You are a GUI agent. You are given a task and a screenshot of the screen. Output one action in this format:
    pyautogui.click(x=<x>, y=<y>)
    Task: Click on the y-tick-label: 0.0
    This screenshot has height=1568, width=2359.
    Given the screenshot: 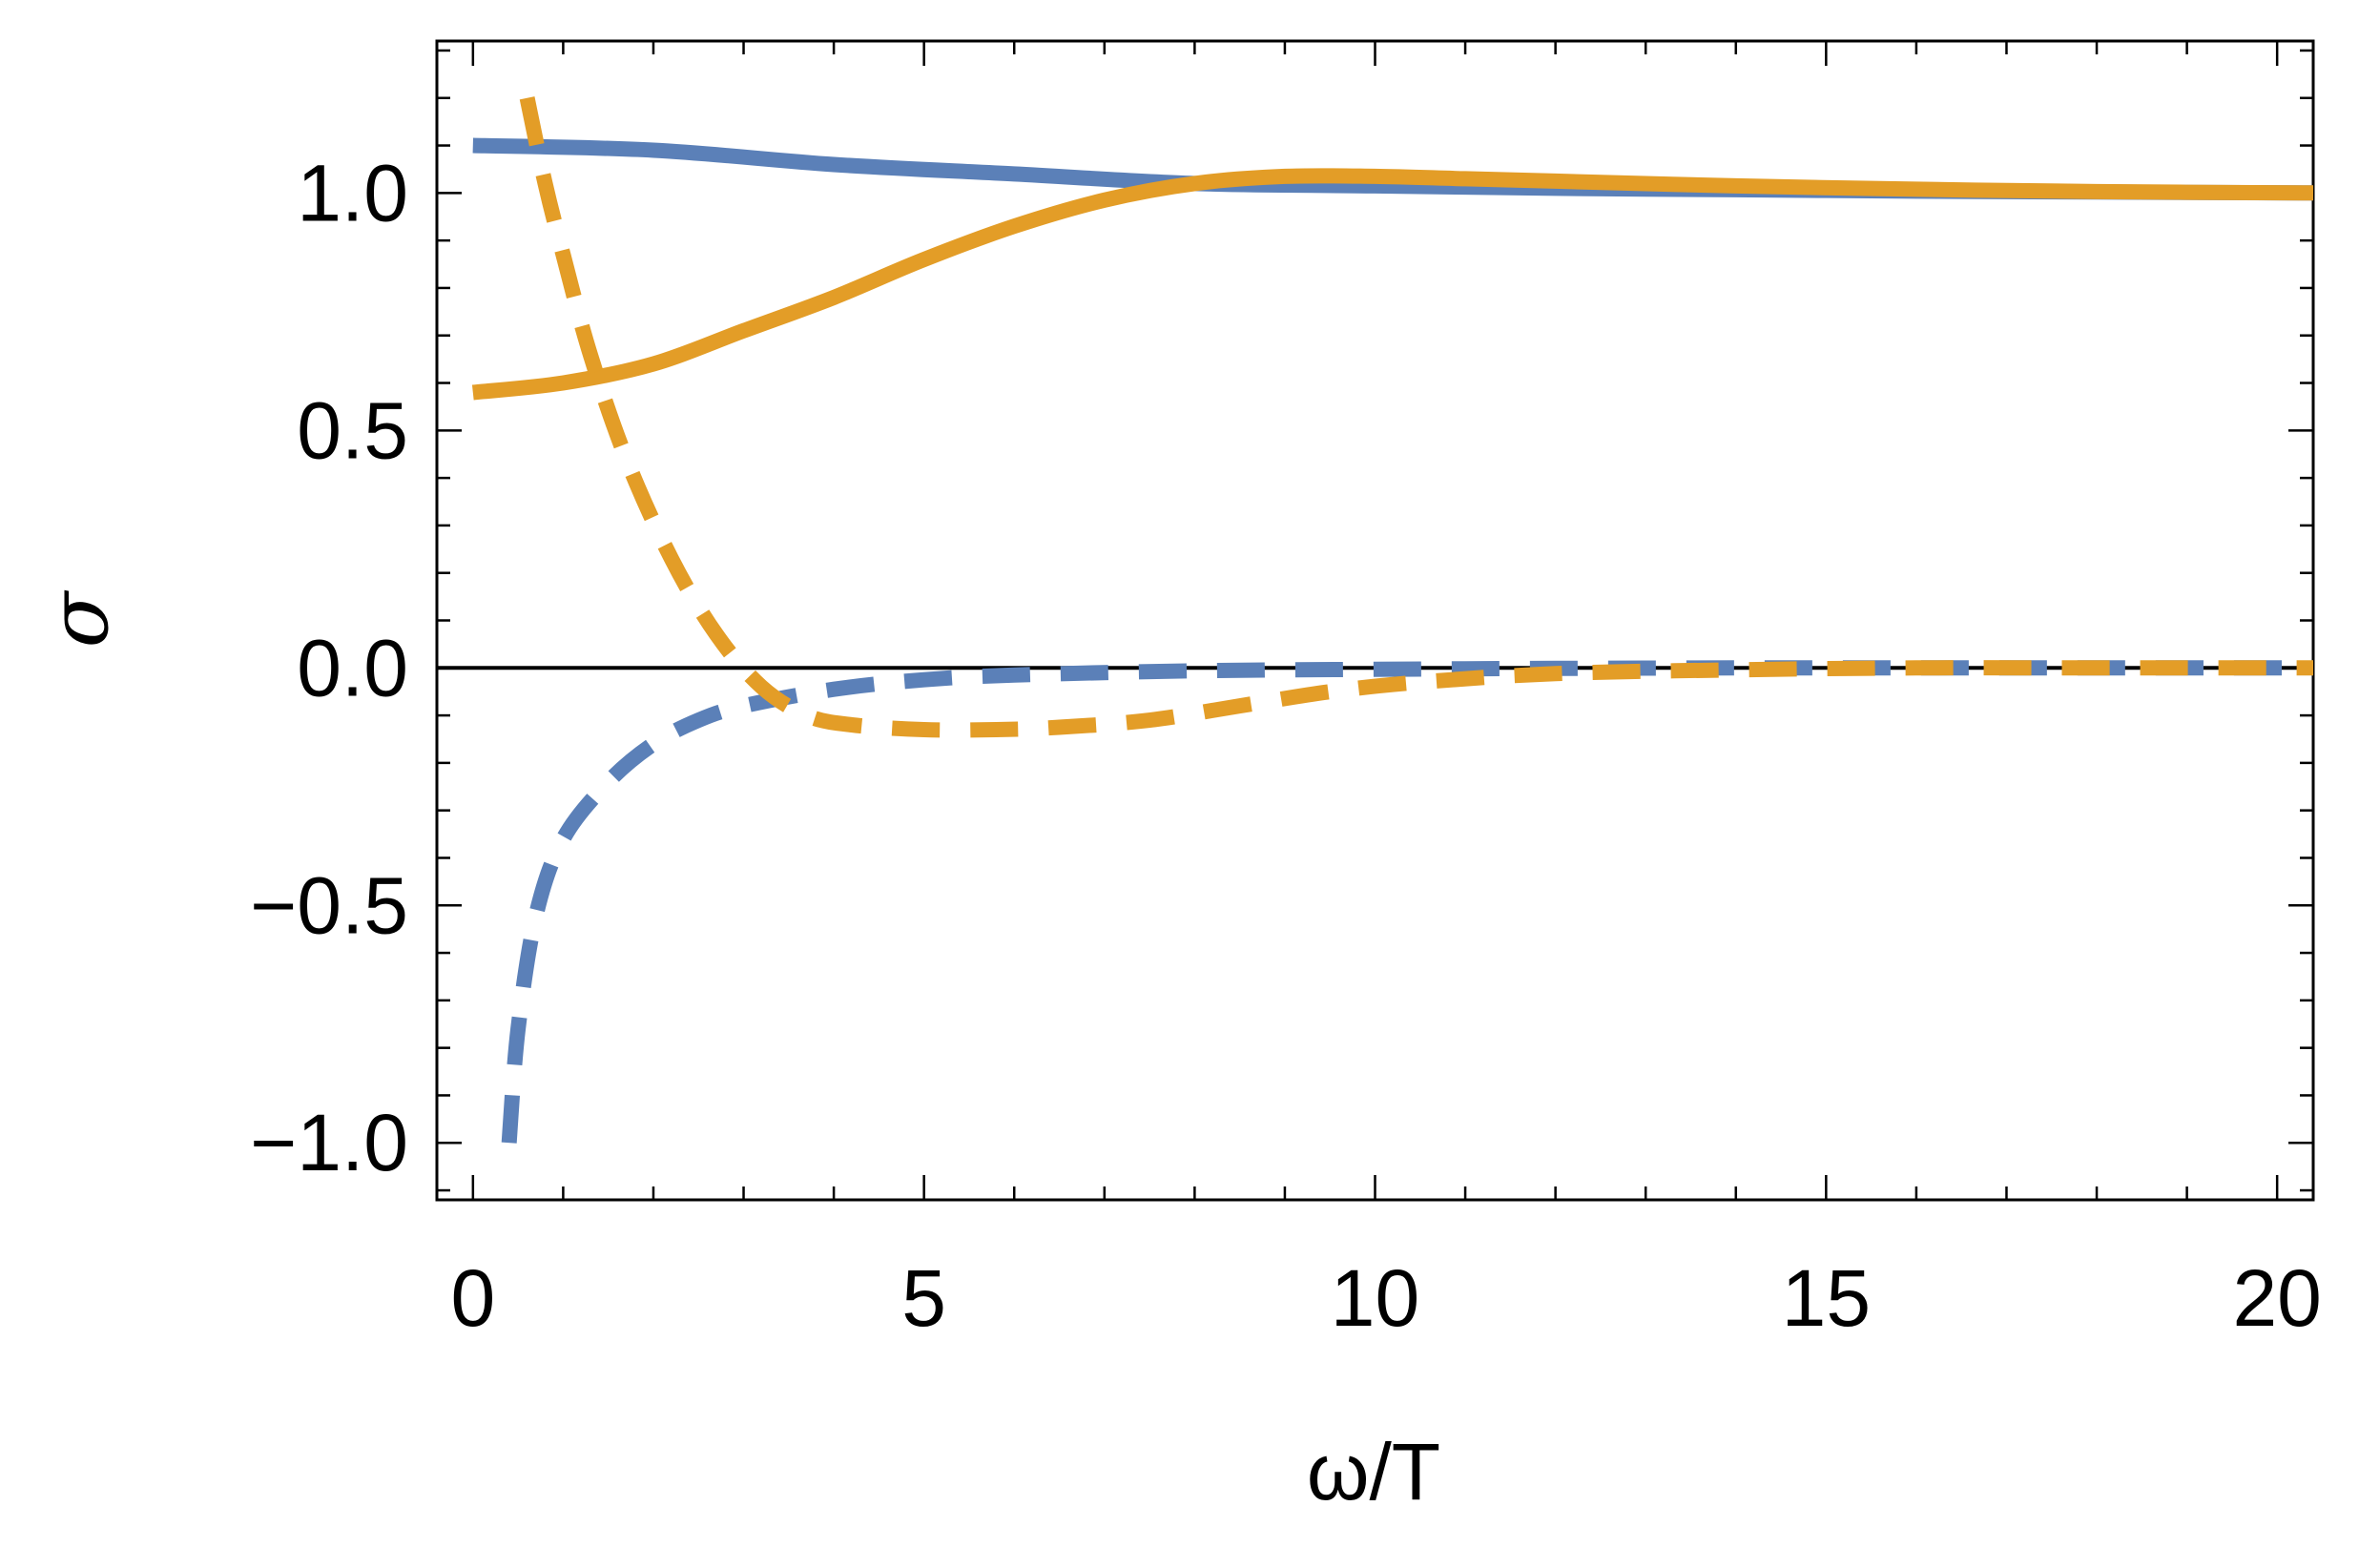 What is the action you would take?
    pyautogui.click(x=352, y=668)
    